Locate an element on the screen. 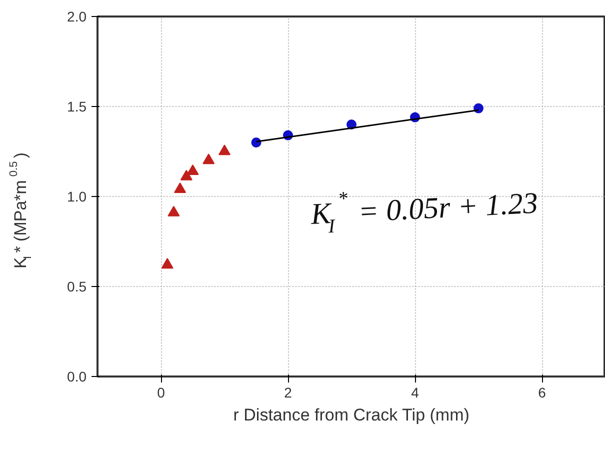 The width and height of the screenshot is (605, 451). x-tick-label: 4 is located at coordinates (415, 392).